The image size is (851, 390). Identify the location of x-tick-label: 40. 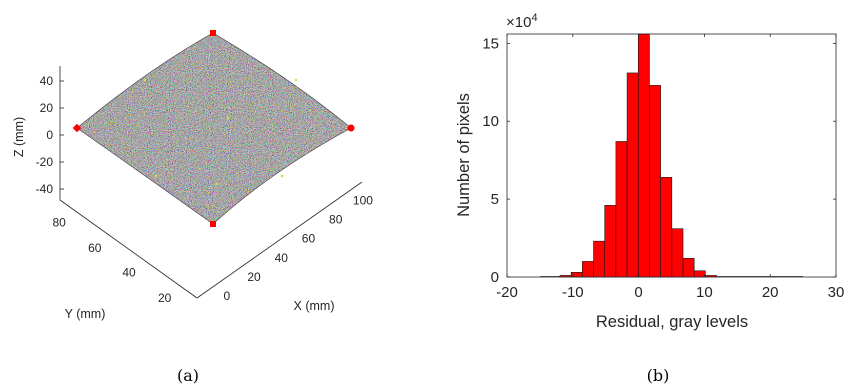
(282, 258).